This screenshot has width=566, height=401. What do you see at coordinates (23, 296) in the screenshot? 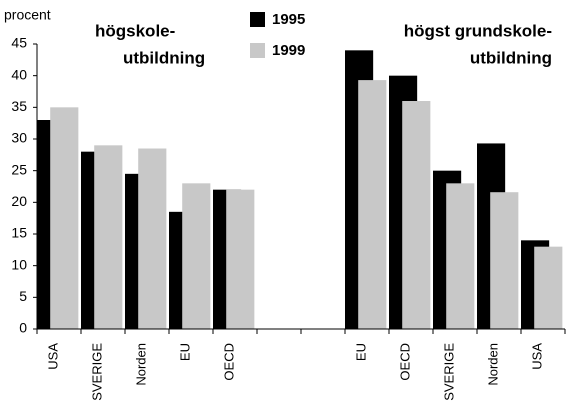
I see `y-tick-label: 5` at bounding box center [23, 296].